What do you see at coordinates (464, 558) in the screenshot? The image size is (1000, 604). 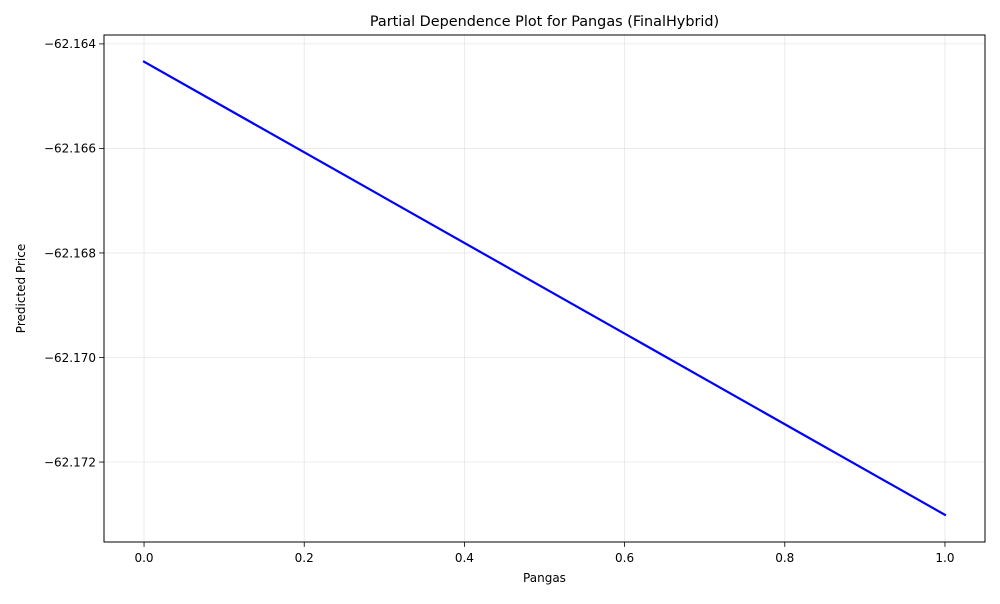 I see `x-tick-label: 0.4` at bounding box center [464, 558].